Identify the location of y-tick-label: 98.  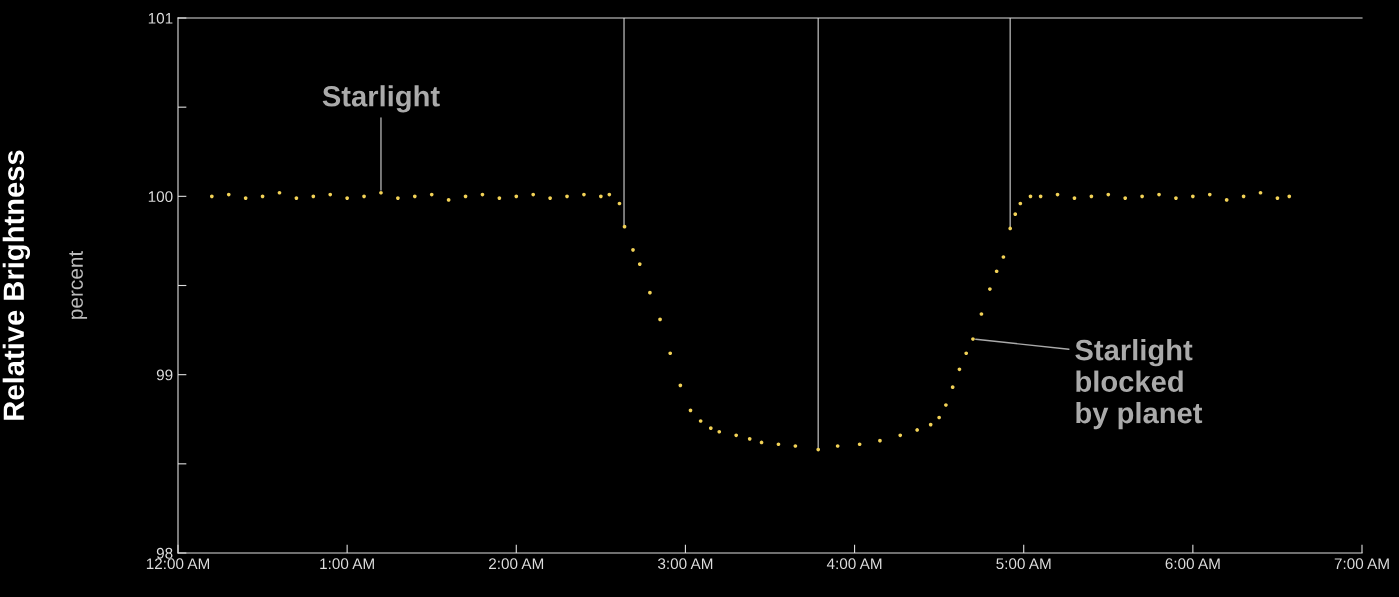
(164, 553).